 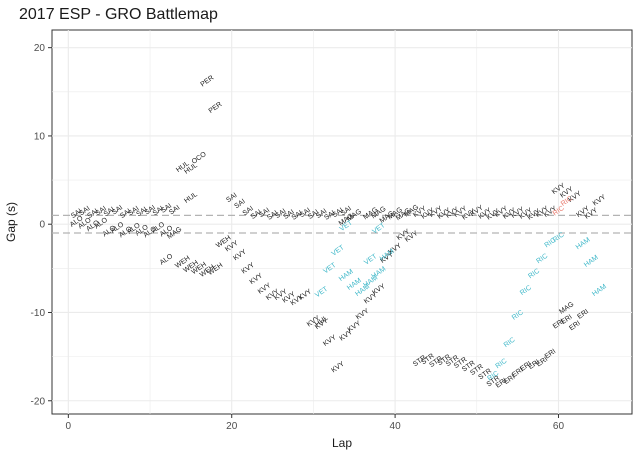 What do you see at coordinates (40, 48) in the screenshot?
I see `y-tick-label: 20` at bounding box center [40, 48].